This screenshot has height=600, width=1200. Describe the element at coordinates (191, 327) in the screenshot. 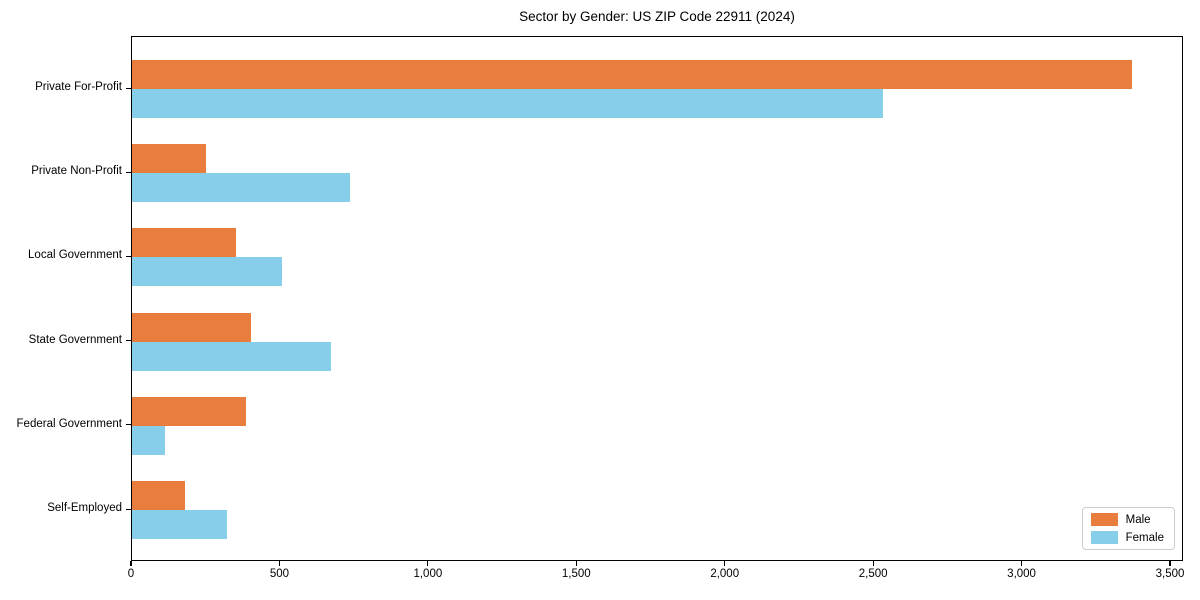

I see `bar-male-state-government` at that location.